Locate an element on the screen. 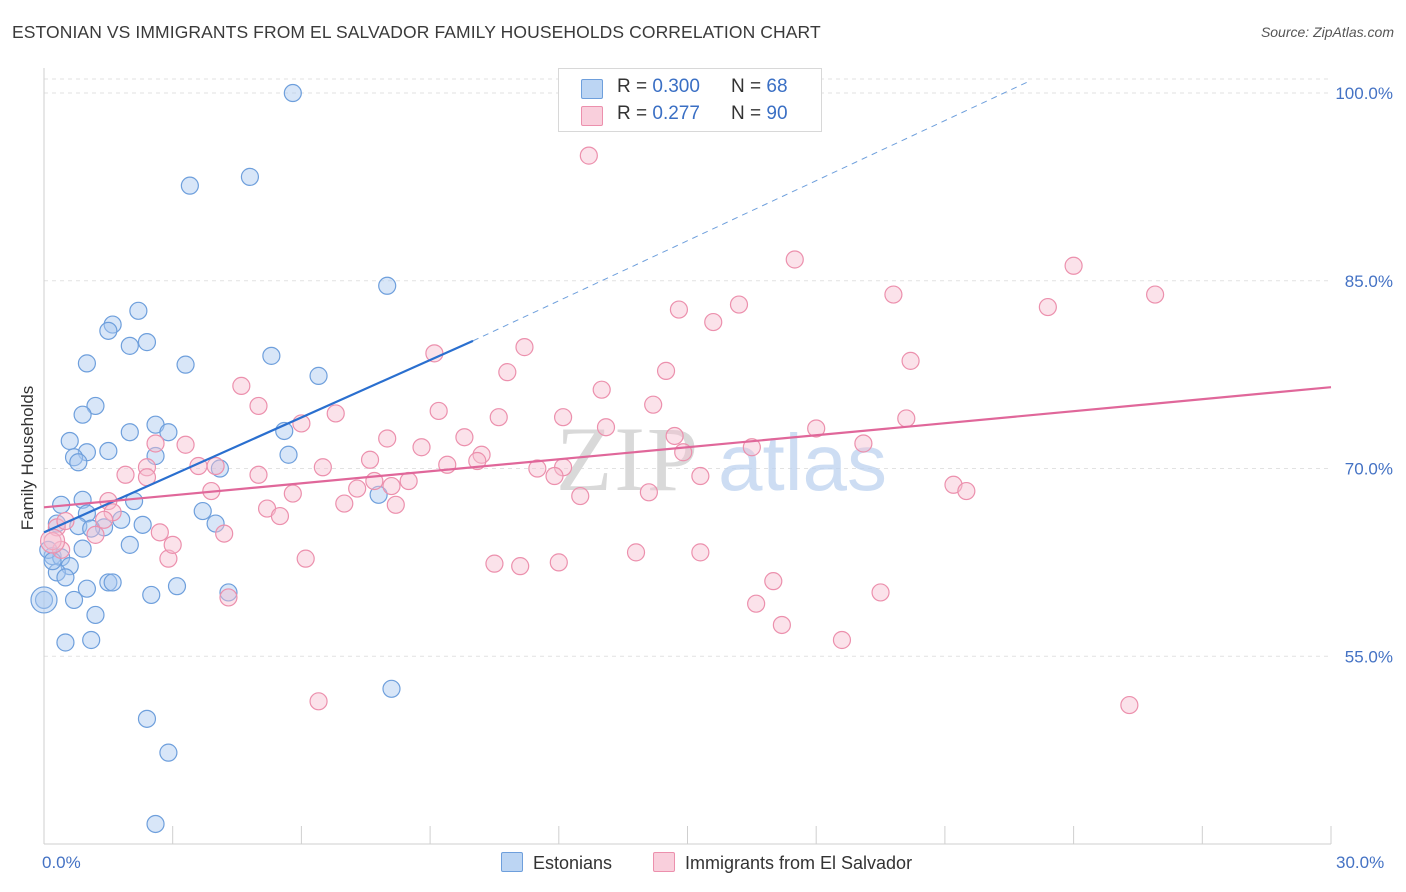  series-legend-el-salvador: Immigrants from El Salvador is located at coordinates (782, 863).